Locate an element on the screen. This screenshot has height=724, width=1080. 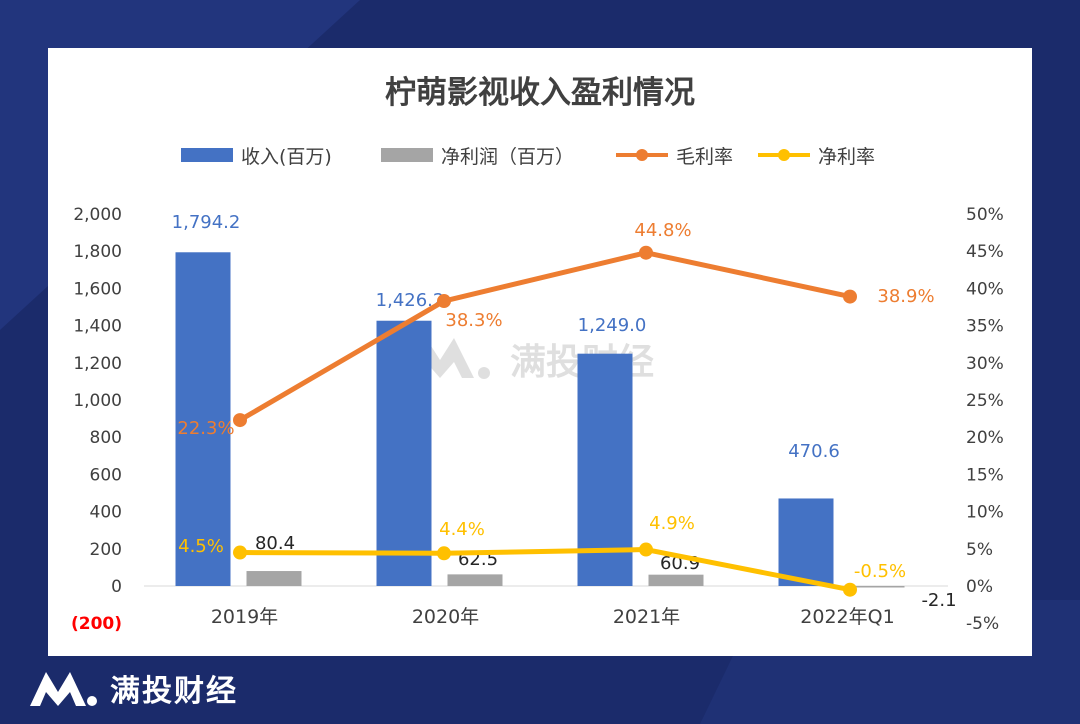
x-tick-label: 2019年 is located at coordinates (244, 617).